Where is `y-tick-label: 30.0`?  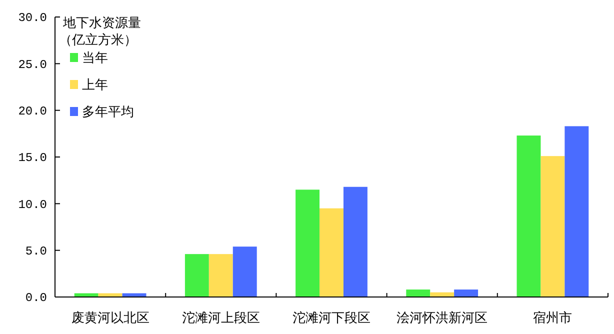
y-tick-label: 30.0 is located at coordinates (32, 18).